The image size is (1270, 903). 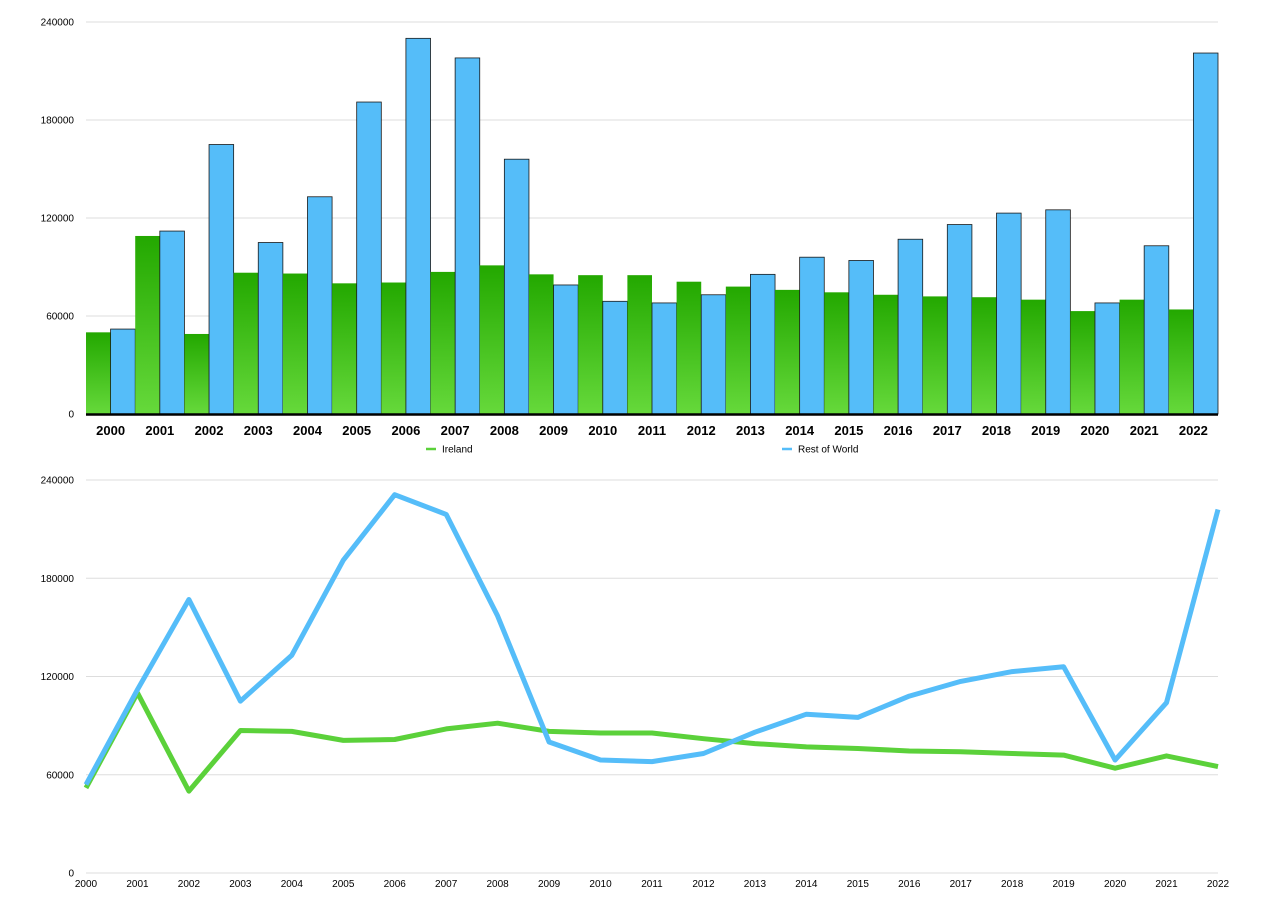 I want to click on y-tick-label: 120000, so click(x=58, y=219).